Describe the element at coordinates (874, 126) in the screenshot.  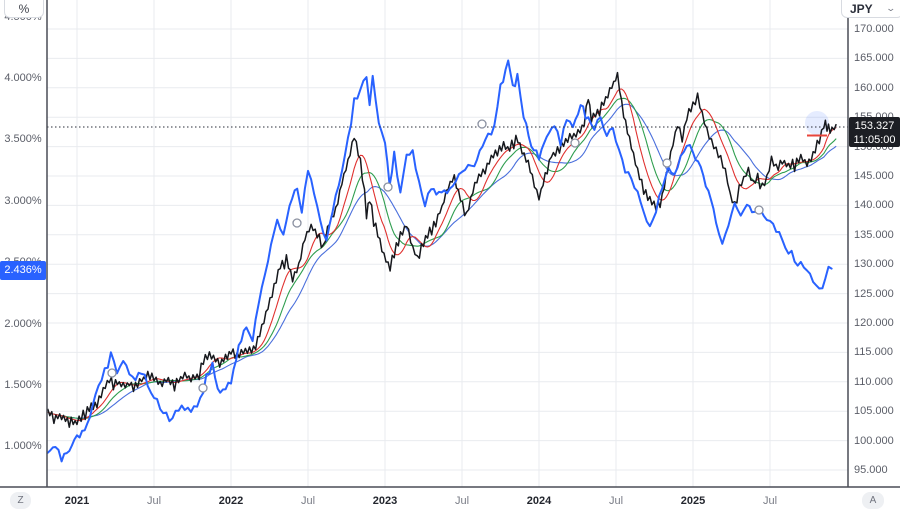
I see `current-price-value: 153.327` at that location.